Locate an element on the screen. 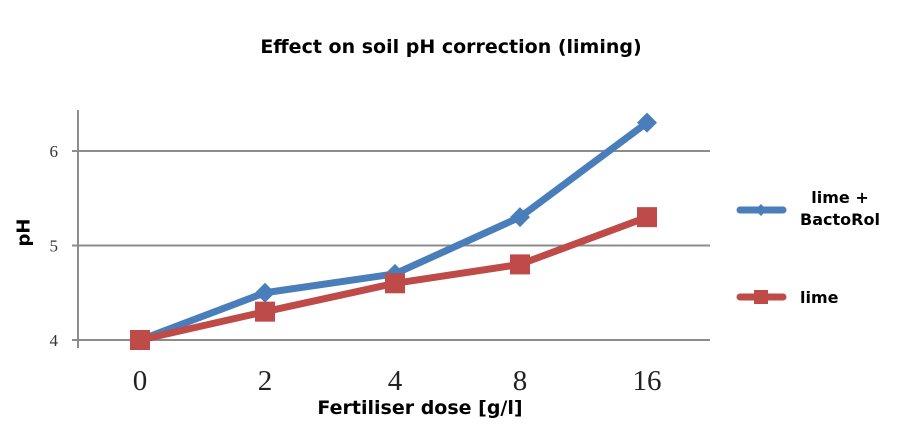 The width and height of the screenshot is (902, 440). legend-label: BactoRol is located at coordinates (840, 219).